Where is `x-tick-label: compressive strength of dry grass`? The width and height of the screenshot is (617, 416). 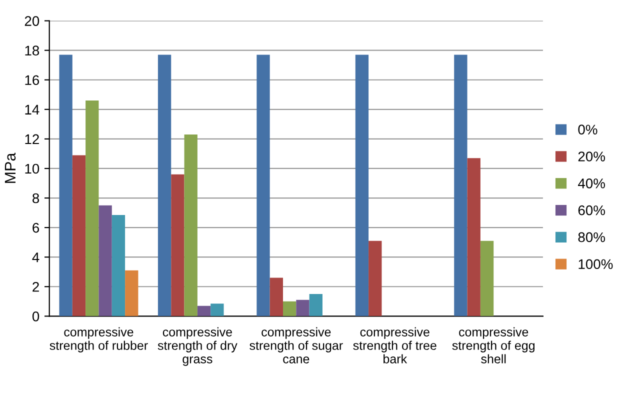
x-tick-label: compressive strength of dry grass is located at coordinates (198, 346).